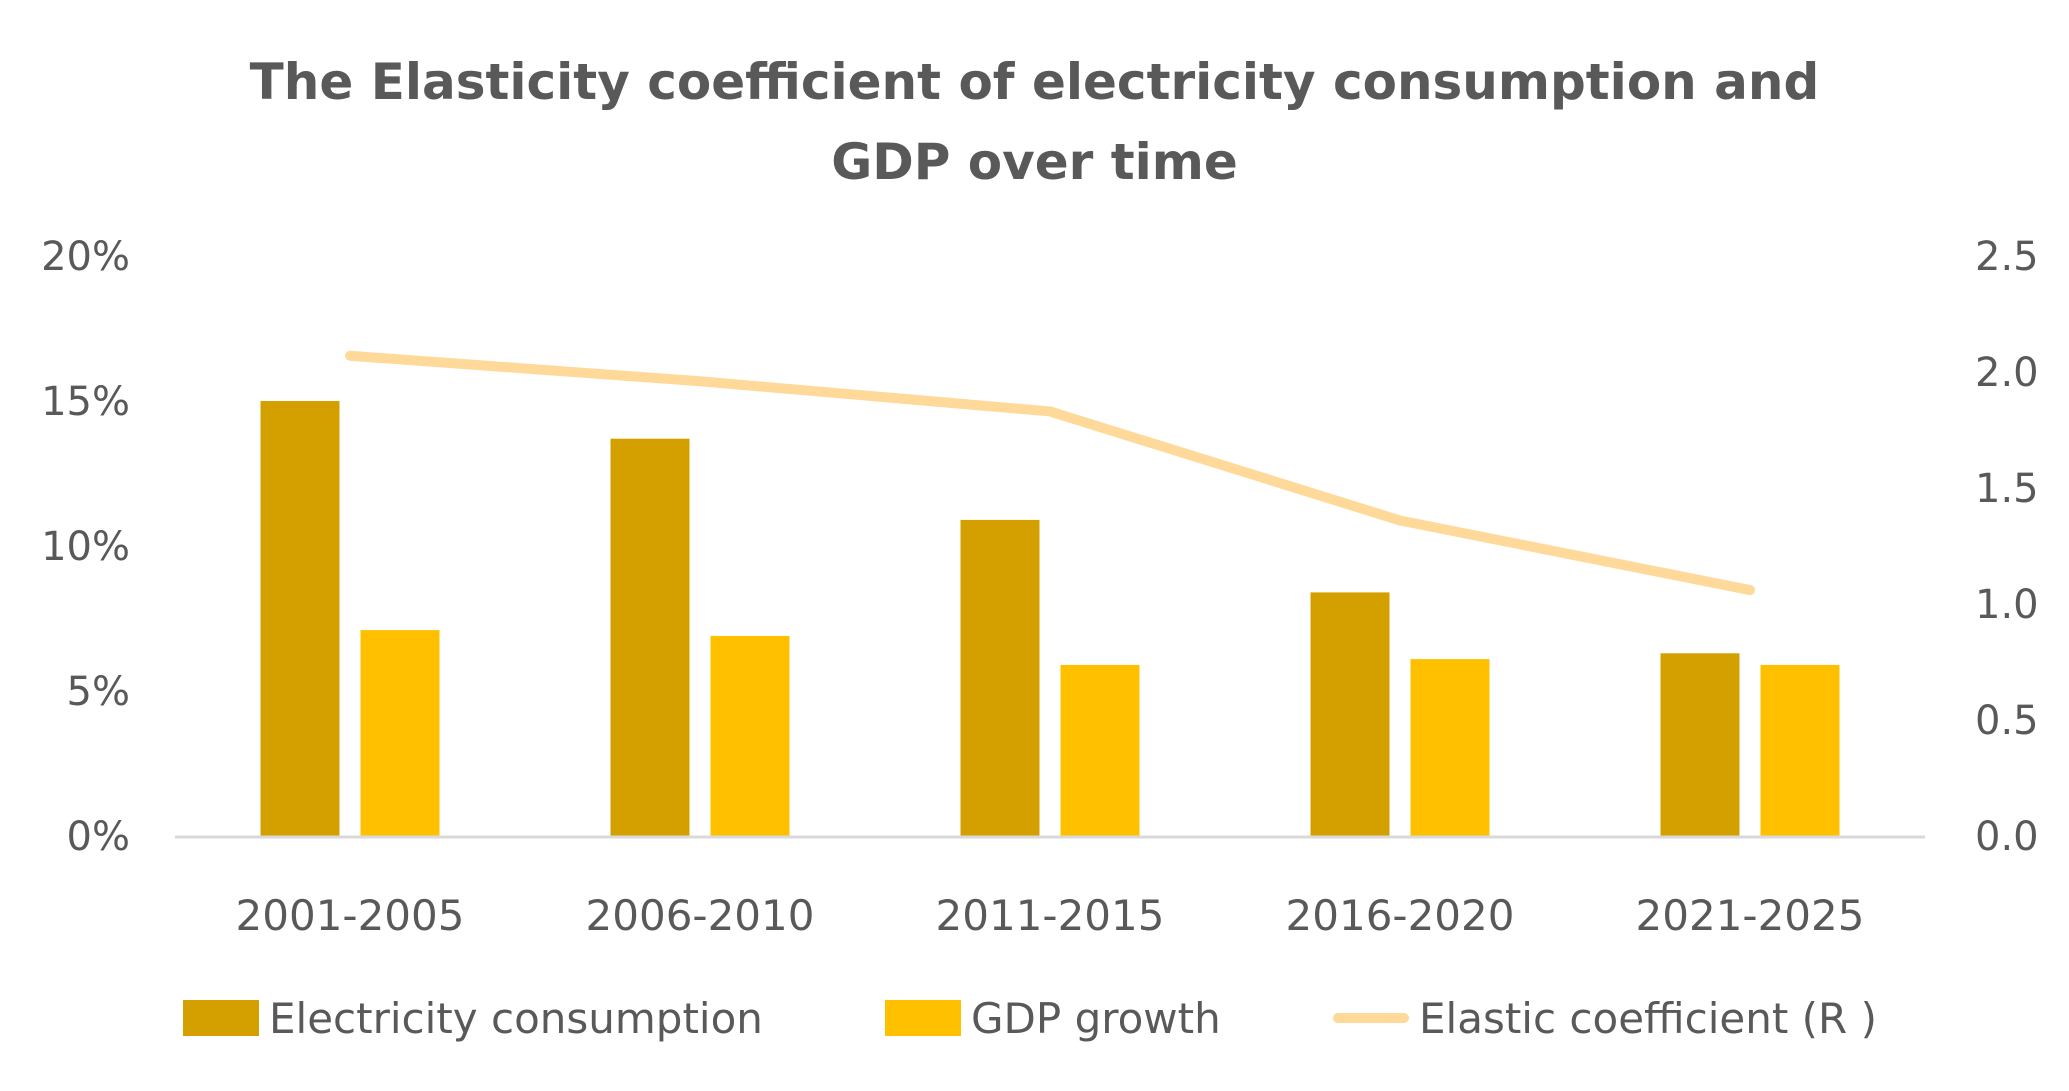 The width and height of the screenshot is (2069, 1091). What do you see at coordinates (350, 915) in the screenshot?
I see `x-tick-label: 2001-2005` at bounding box center [350, 915].